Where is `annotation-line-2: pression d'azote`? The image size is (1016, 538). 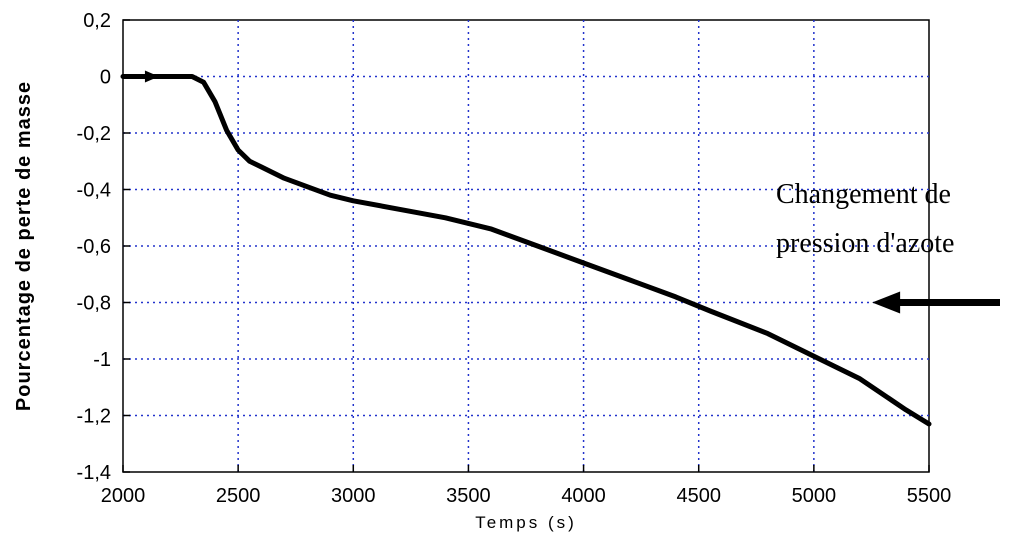
annotation-line-2: pression d'azote is located at coordinates (865, 243).